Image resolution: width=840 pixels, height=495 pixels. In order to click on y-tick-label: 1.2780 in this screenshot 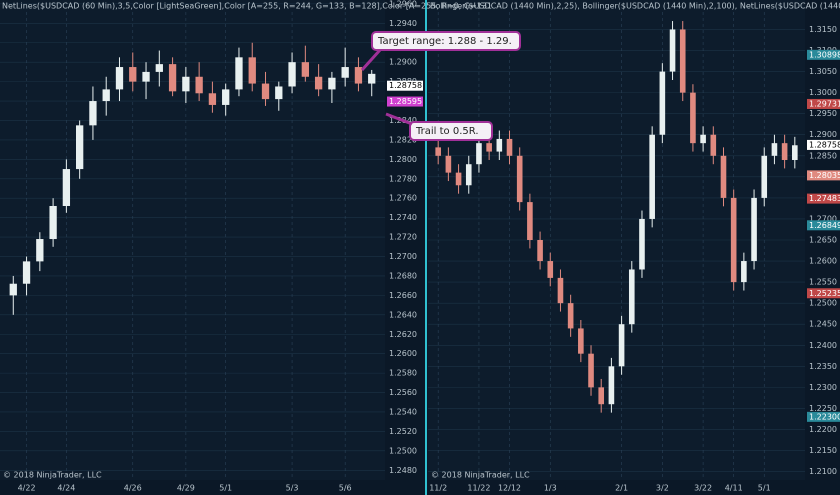, I will do `click(403, 178)`.